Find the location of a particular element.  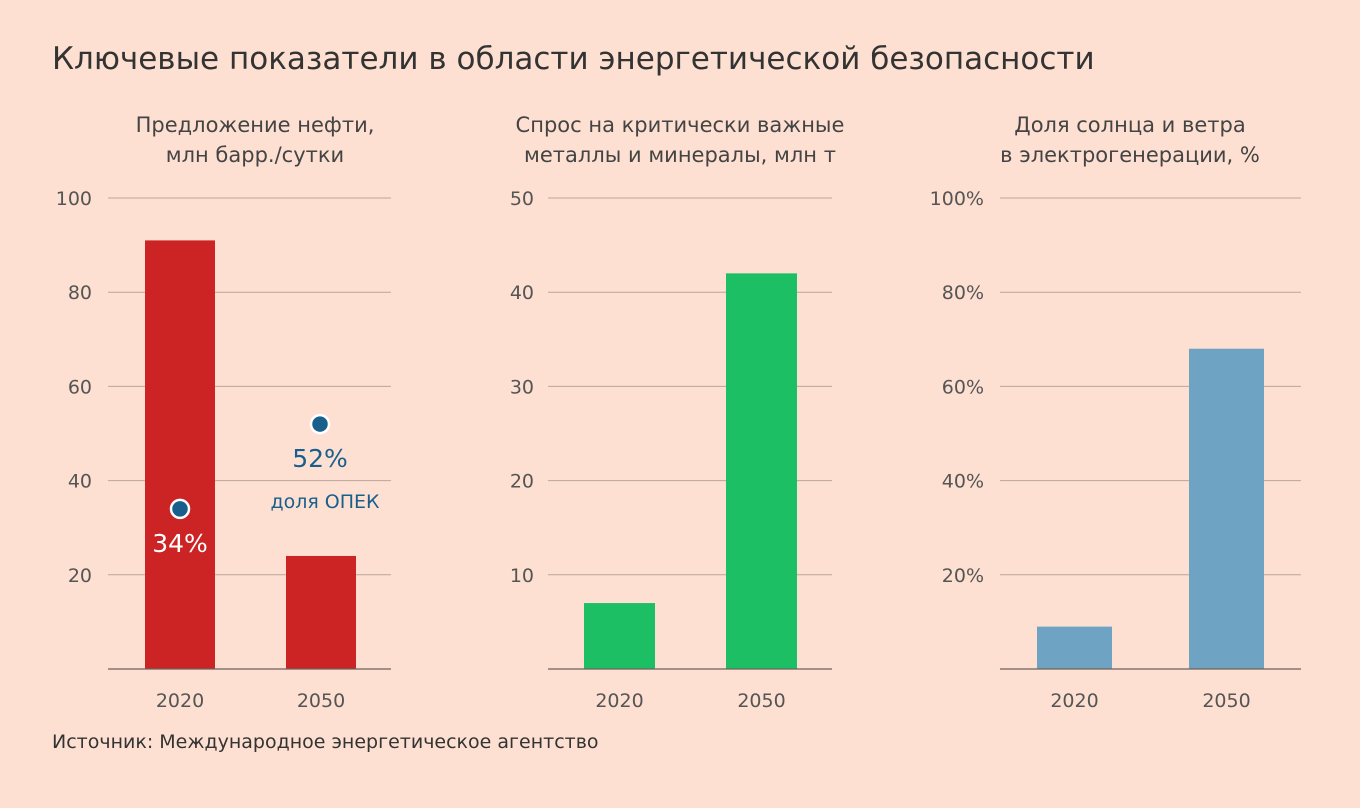

y-tick-label: 100 is located at coordinates (74, 199).